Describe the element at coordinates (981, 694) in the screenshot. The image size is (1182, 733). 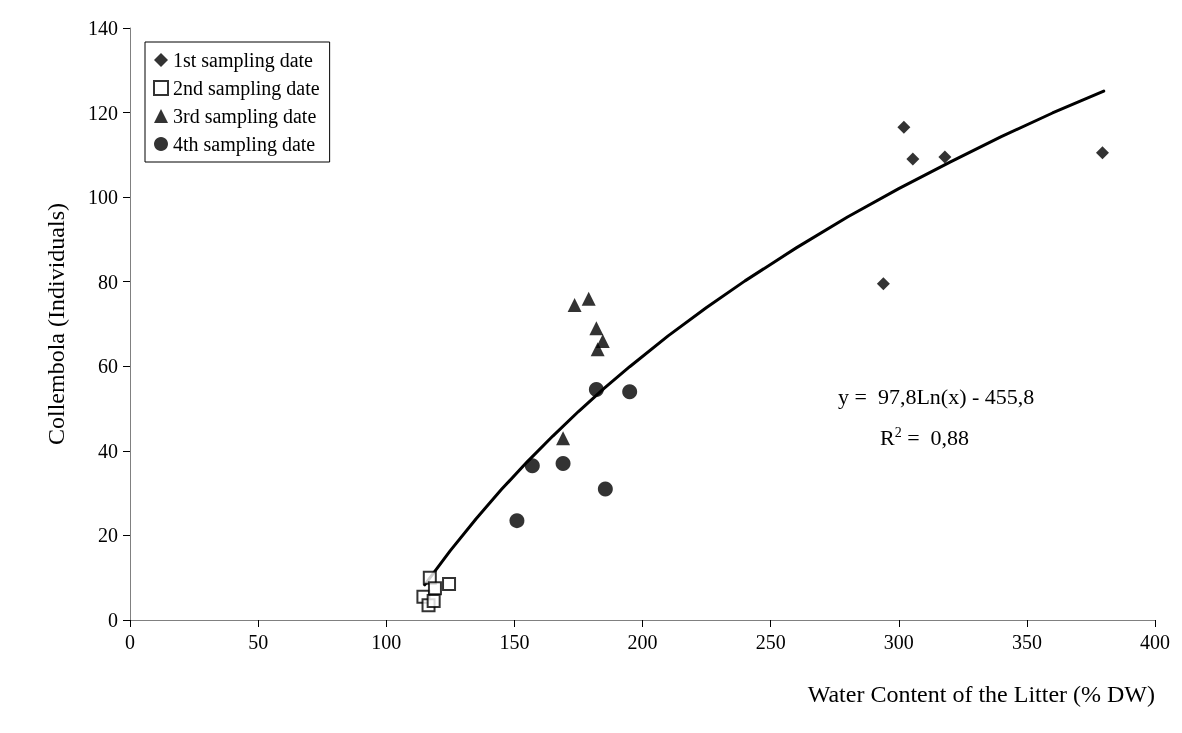
I see `x-axis-title: Water Content of the Litter (% DW)` at that location.